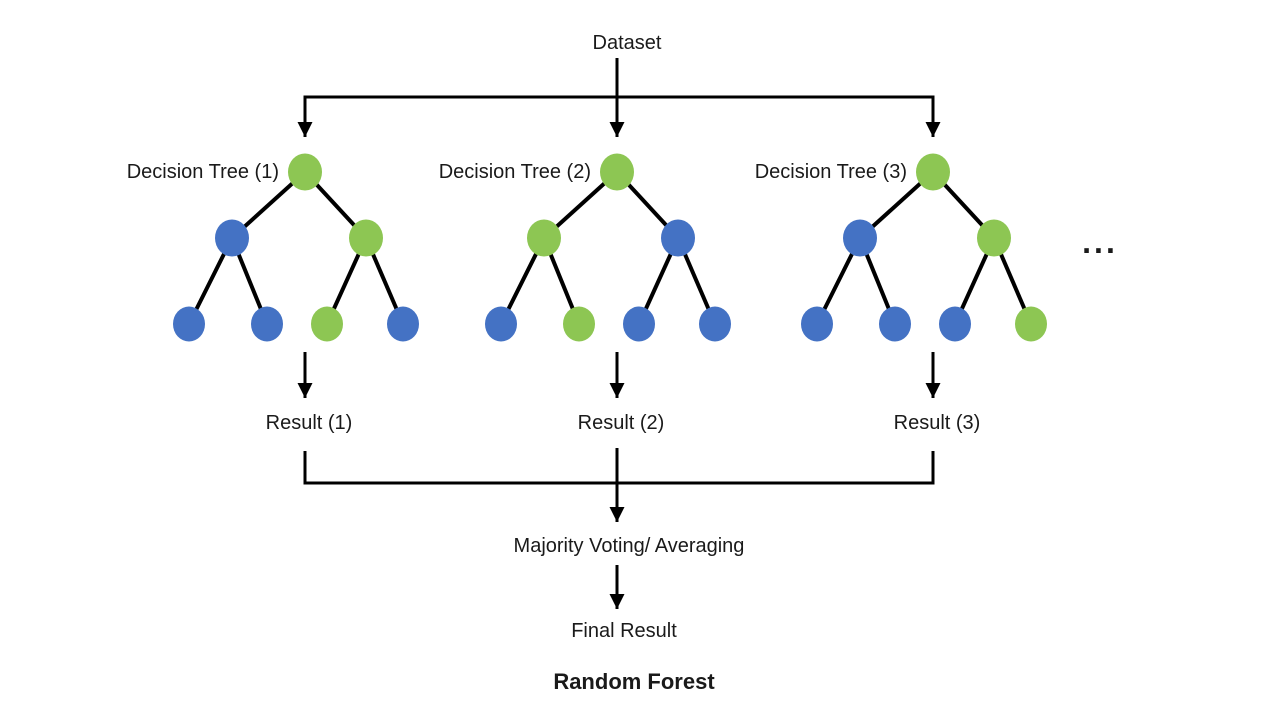 The height and width of the screenshot is (720, 1280). I want to click on results-merge-connector, so click(619, 485).